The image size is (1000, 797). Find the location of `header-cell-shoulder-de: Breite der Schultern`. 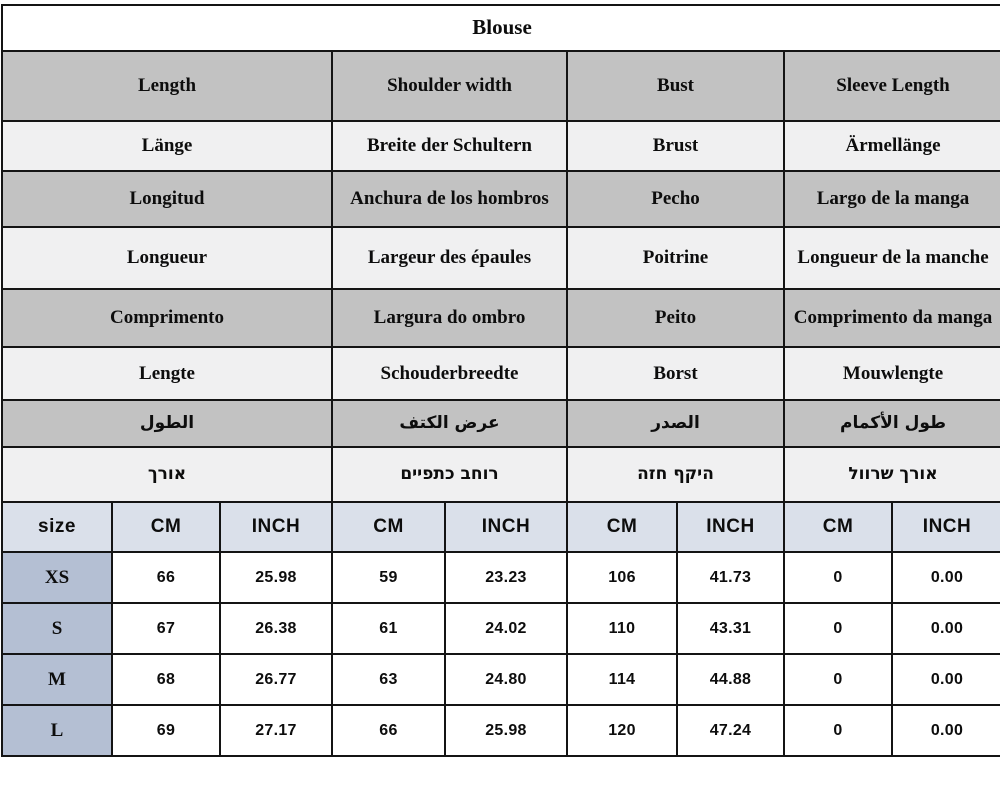

header-cell-shoulder-de: Breite der Schultern is located at coordinates (449, 146).